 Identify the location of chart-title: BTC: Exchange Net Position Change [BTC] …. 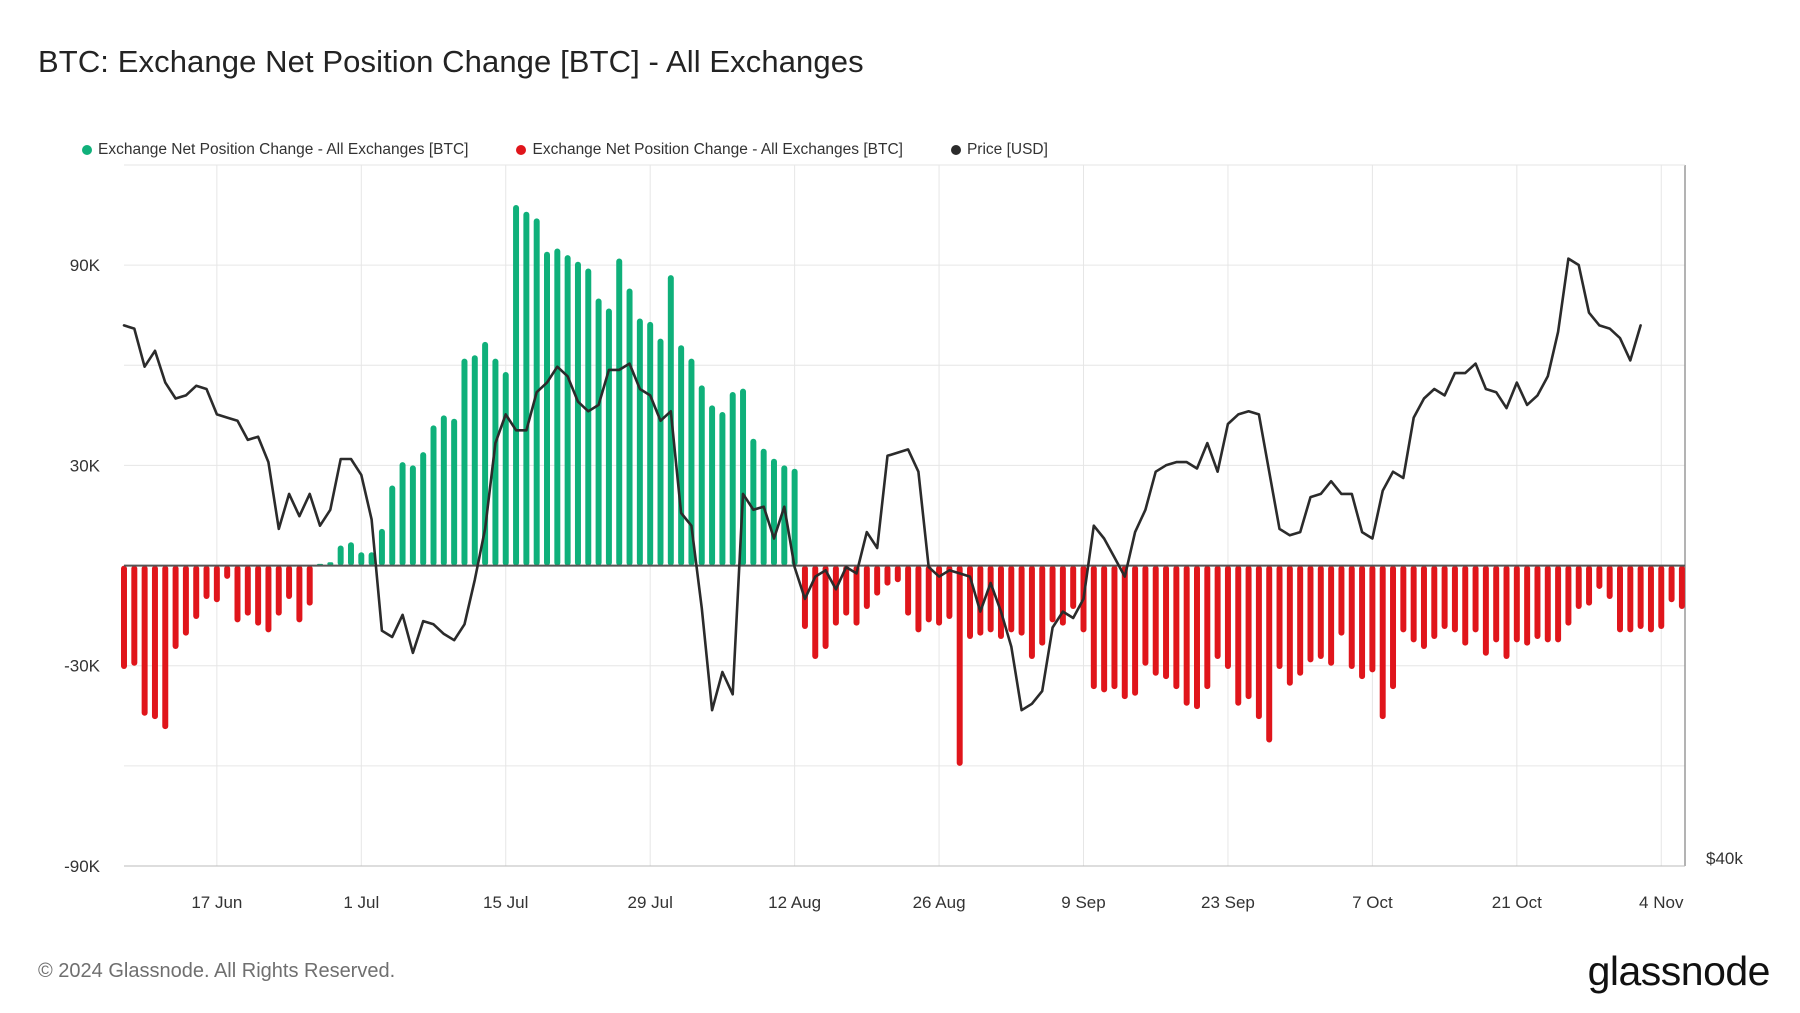
(451, 61).